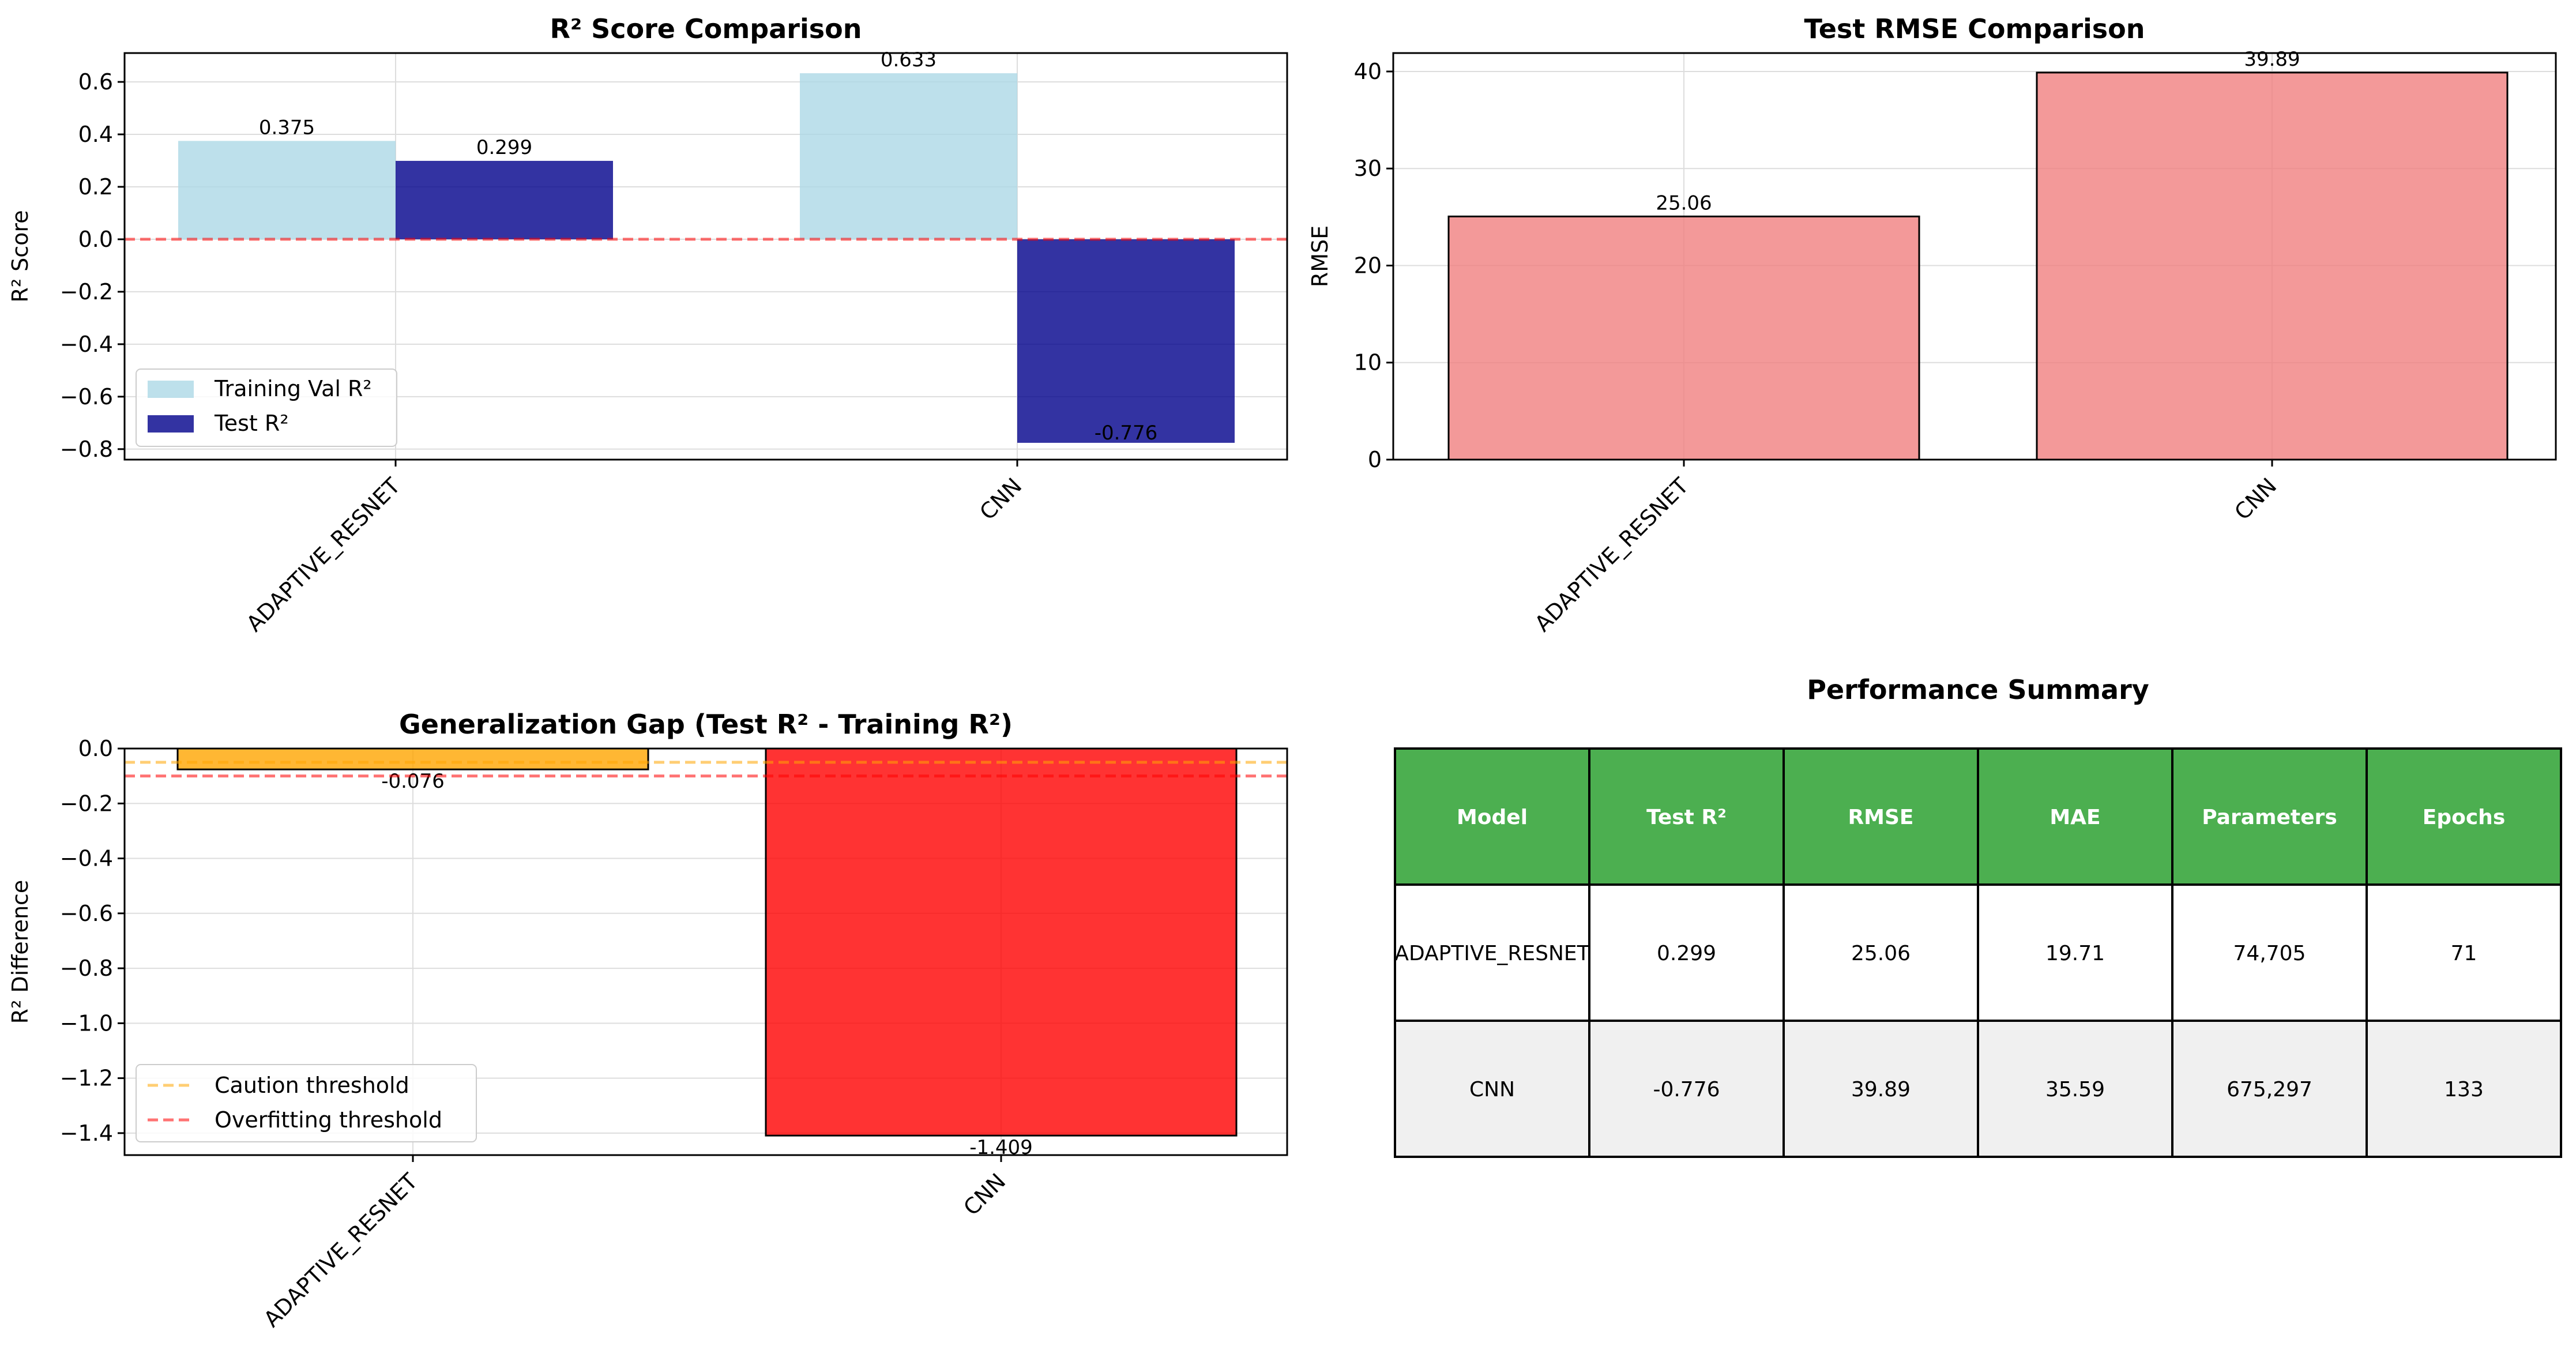  I want to click on chart-title: Test RMSE Comparison, so click(1974, 28).